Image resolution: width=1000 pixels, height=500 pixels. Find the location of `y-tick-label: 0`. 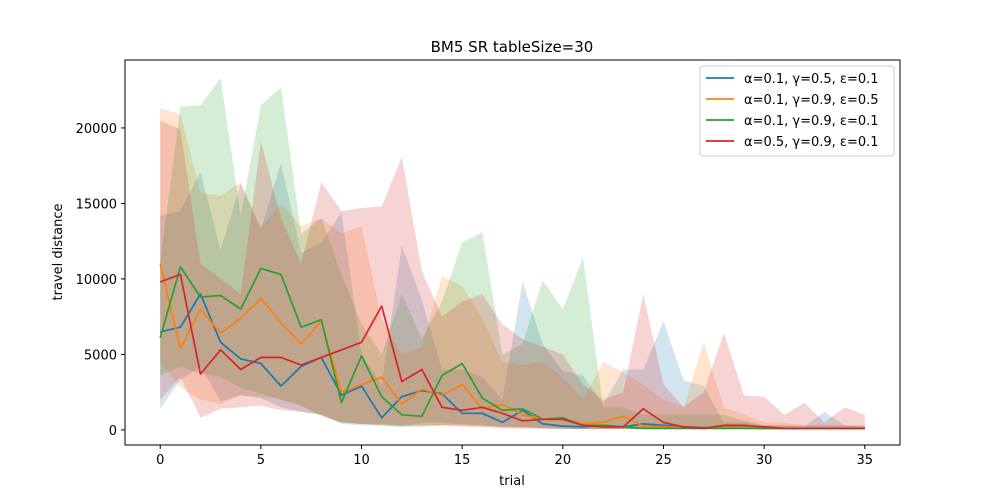

y-tick-label: 0 is located at coordinates (113, 431).